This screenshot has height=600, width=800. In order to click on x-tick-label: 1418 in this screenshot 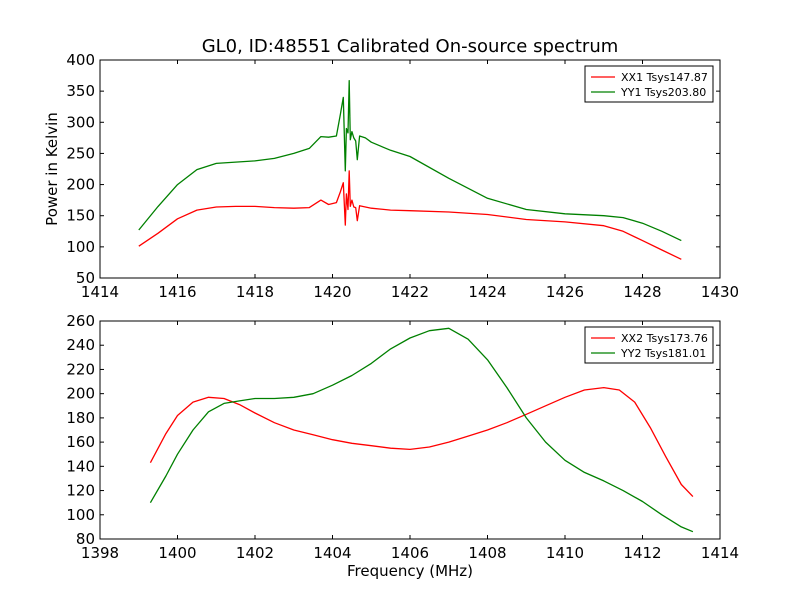, I will do `click(255, 292)`.